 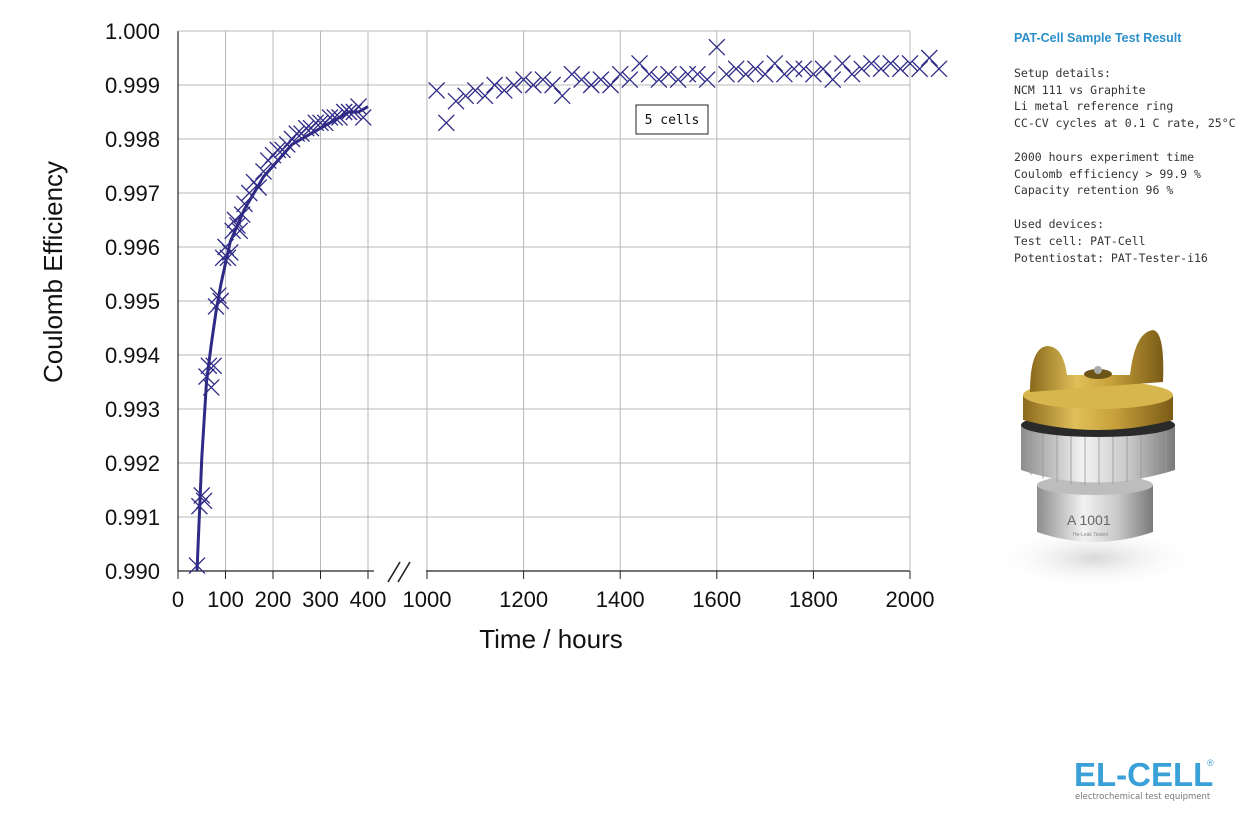 I want to click on device-line: Used devices:, so click(x=1059, y=223).